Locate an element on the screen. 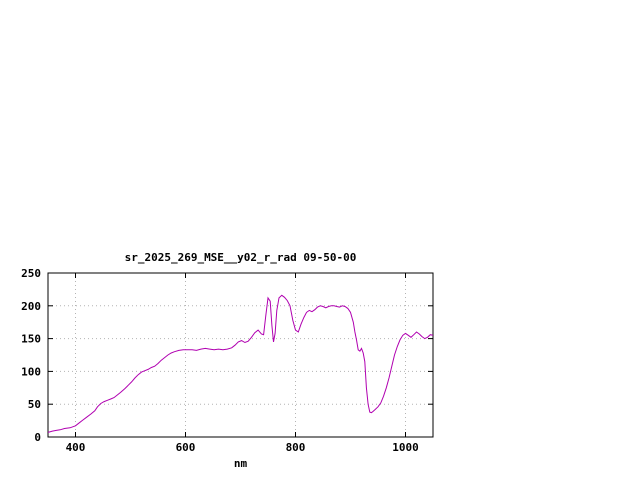  y-tick-label: 150 is located at coordinates (31, 339).